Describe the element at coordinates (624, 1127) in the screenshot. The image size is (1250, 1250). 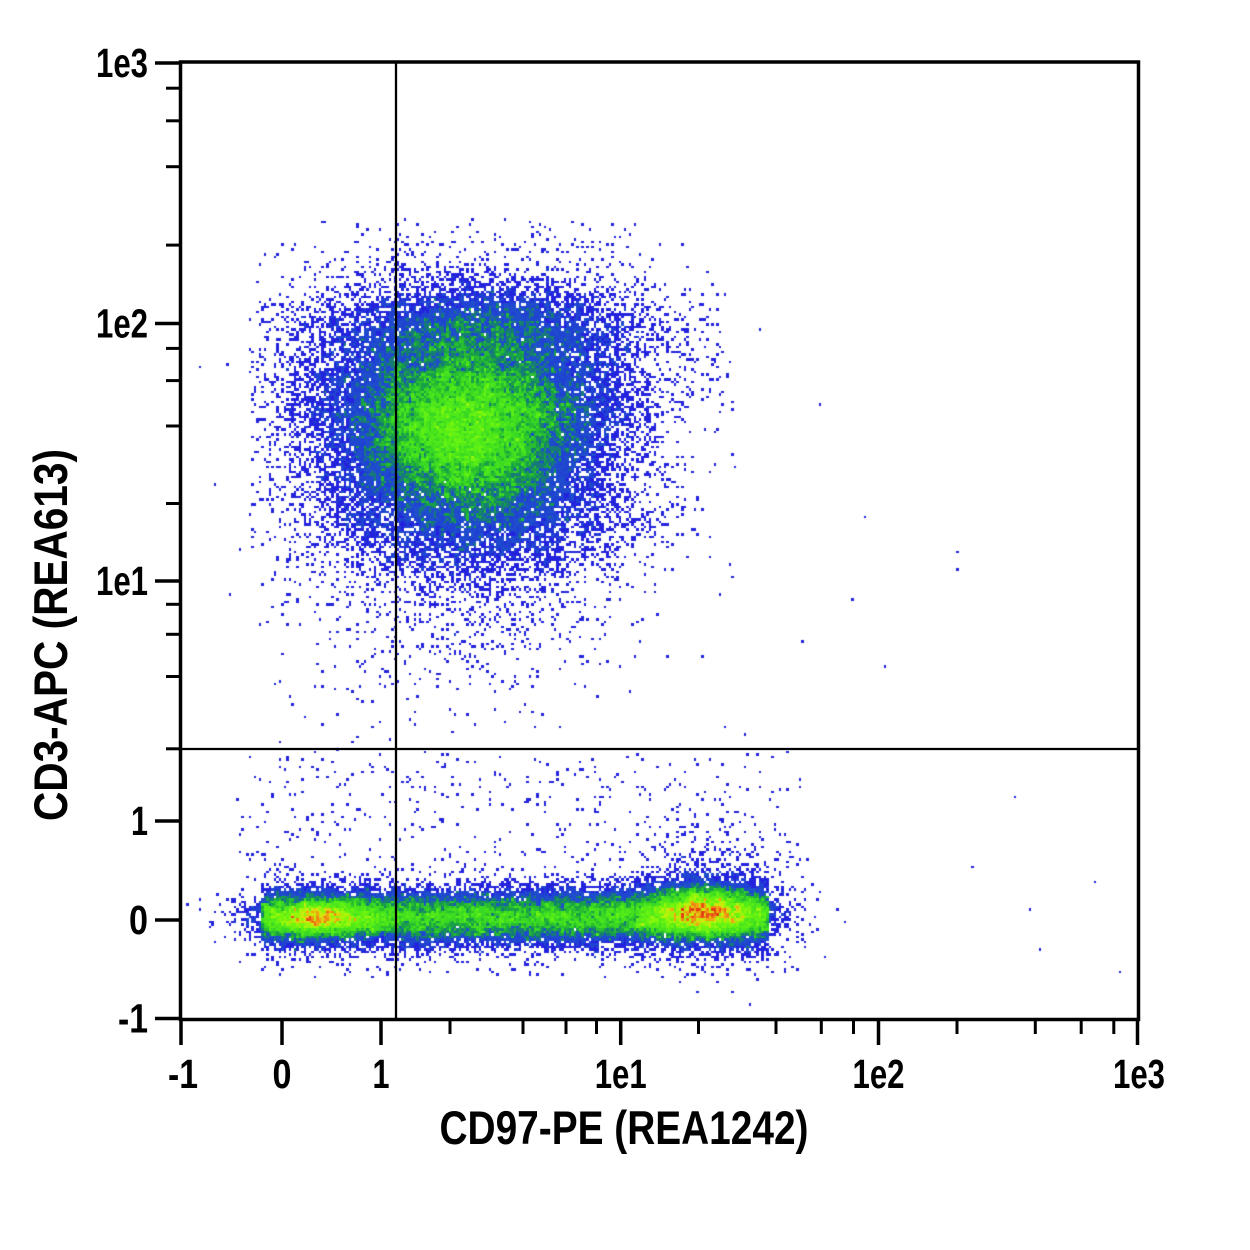
I see `svg-text: CD97-PE (REA1242)` at that location.